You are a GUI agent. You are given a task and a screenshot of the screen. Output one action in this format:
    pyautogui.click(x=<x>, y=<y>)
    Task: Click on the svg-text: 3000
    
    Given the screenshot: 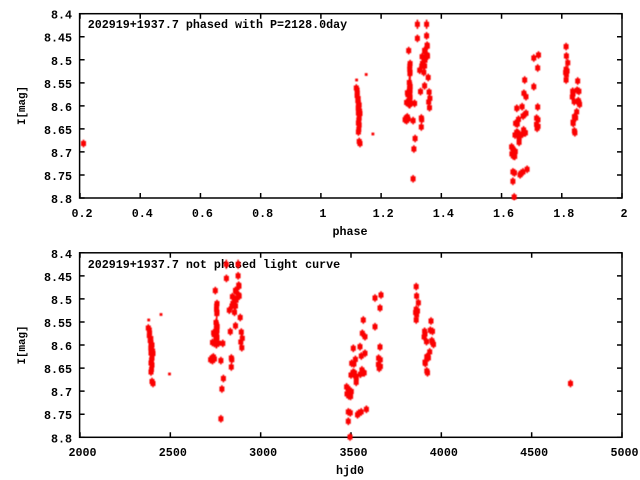 What is the action you would take?
    pyautogui.click(x=263, y=453)
    